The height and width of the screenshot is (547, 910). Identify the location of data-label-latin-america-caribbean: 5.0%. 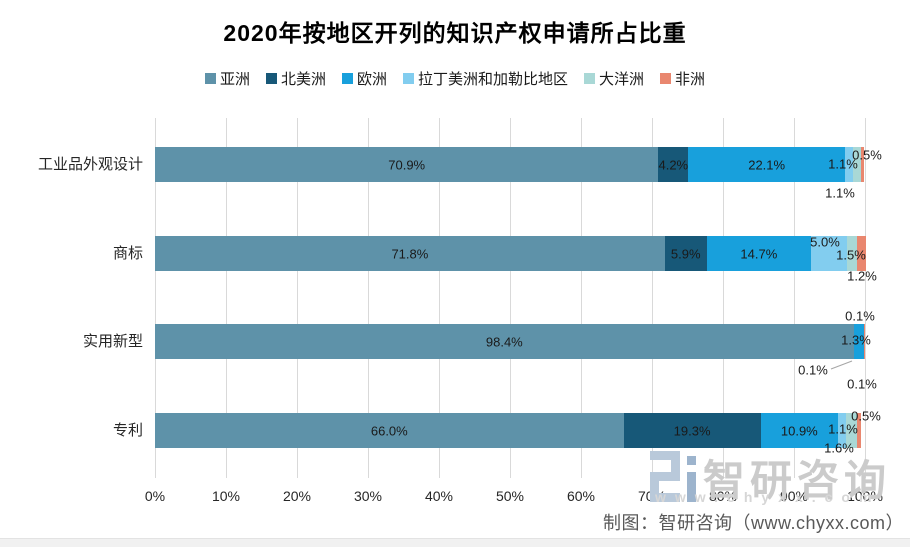
(825, 242).